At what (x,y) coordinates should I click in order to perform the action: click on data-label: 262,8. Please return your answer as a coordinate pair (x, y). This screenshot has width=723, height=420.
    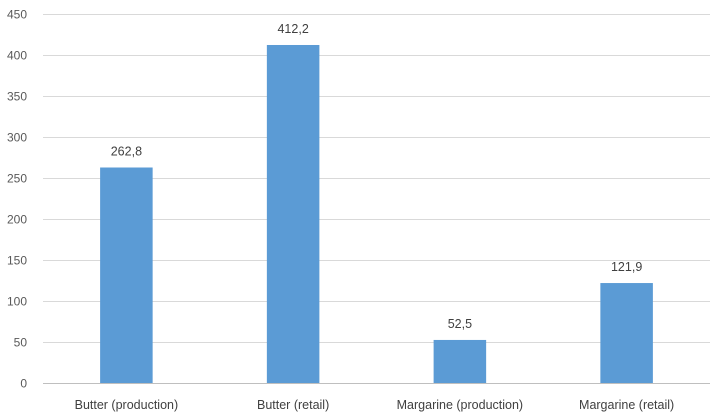
    Looking at the image, I should click on (126, 152).